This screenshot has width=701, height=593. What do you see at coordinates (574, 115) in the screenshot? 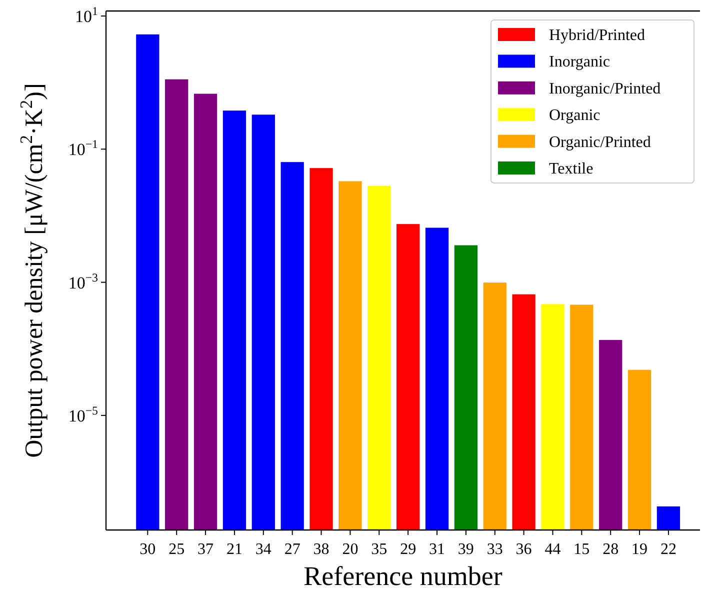
I see `legend-label: Organic` at bounding box center [574, 115].